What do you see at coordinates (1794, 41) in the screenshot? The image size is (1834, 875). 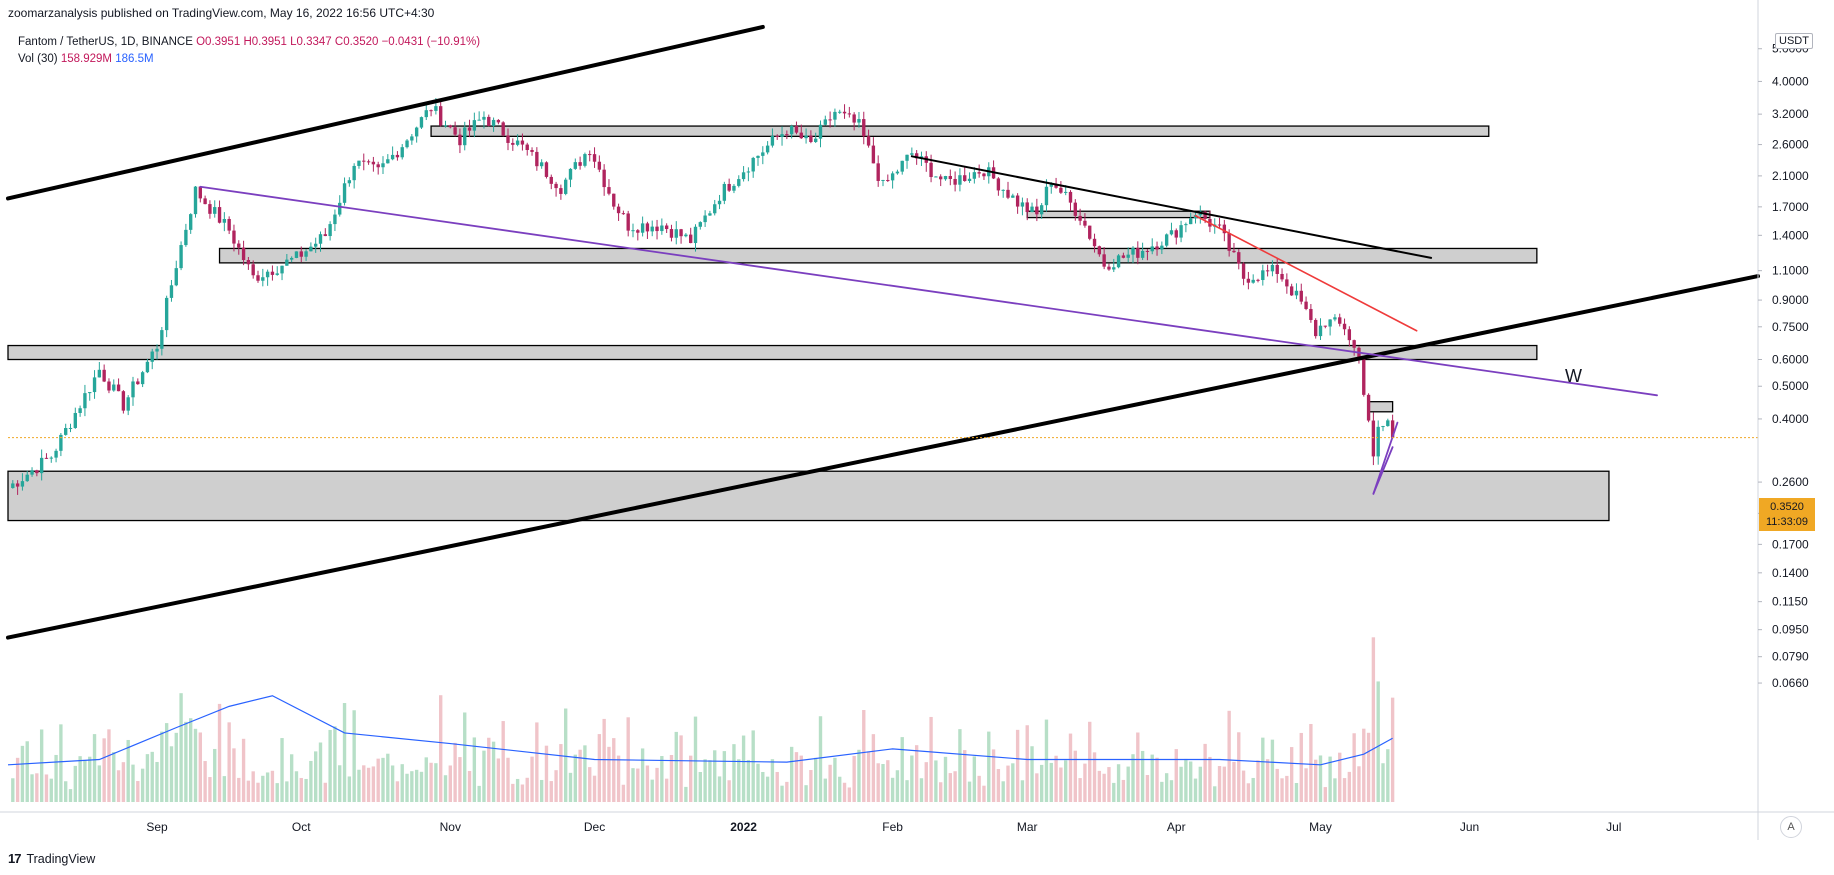 I see `currency-label: USDT` at bounding box center [1794, 41].